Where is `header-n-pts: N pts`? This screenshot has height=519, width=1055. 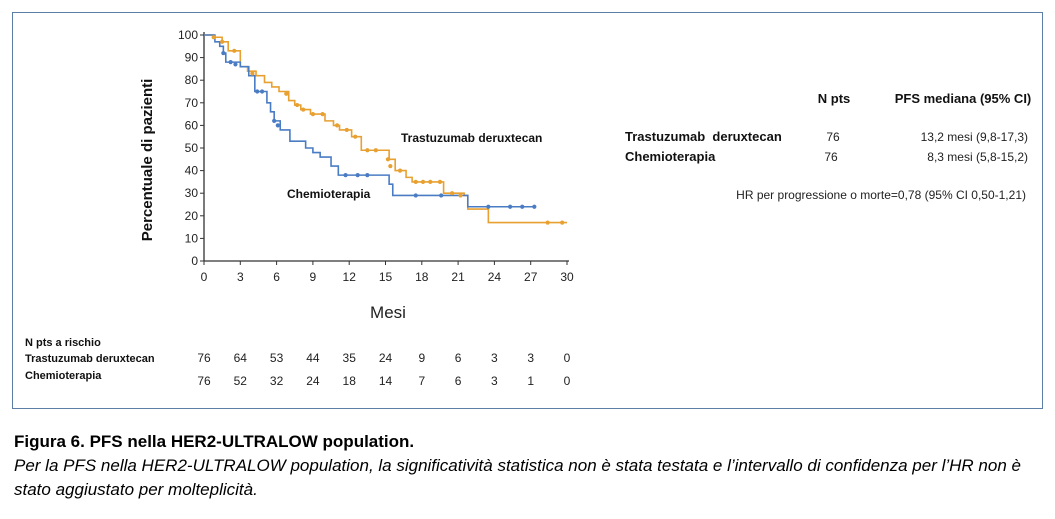 header-n-pts: N pts is located at coordinates (834, 98).